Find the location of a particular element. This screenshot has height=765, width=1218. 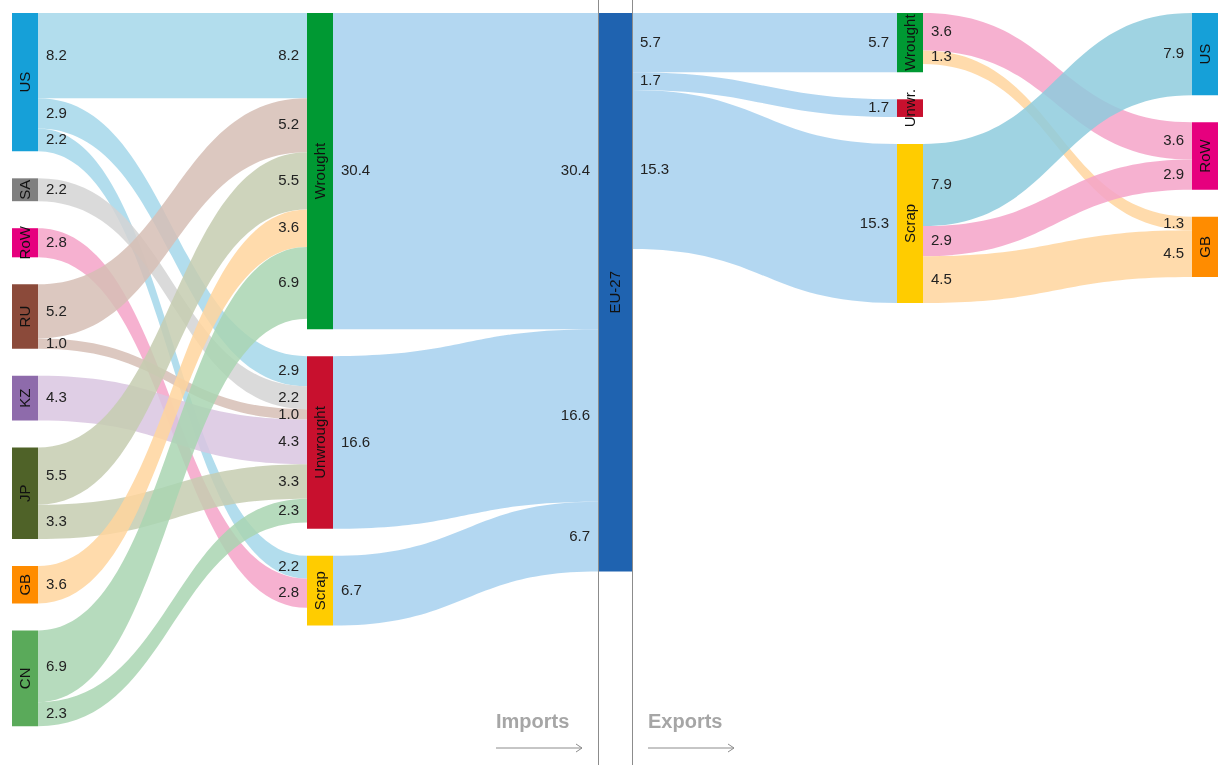

text: 4.3 is located at coordinates (56, 397).